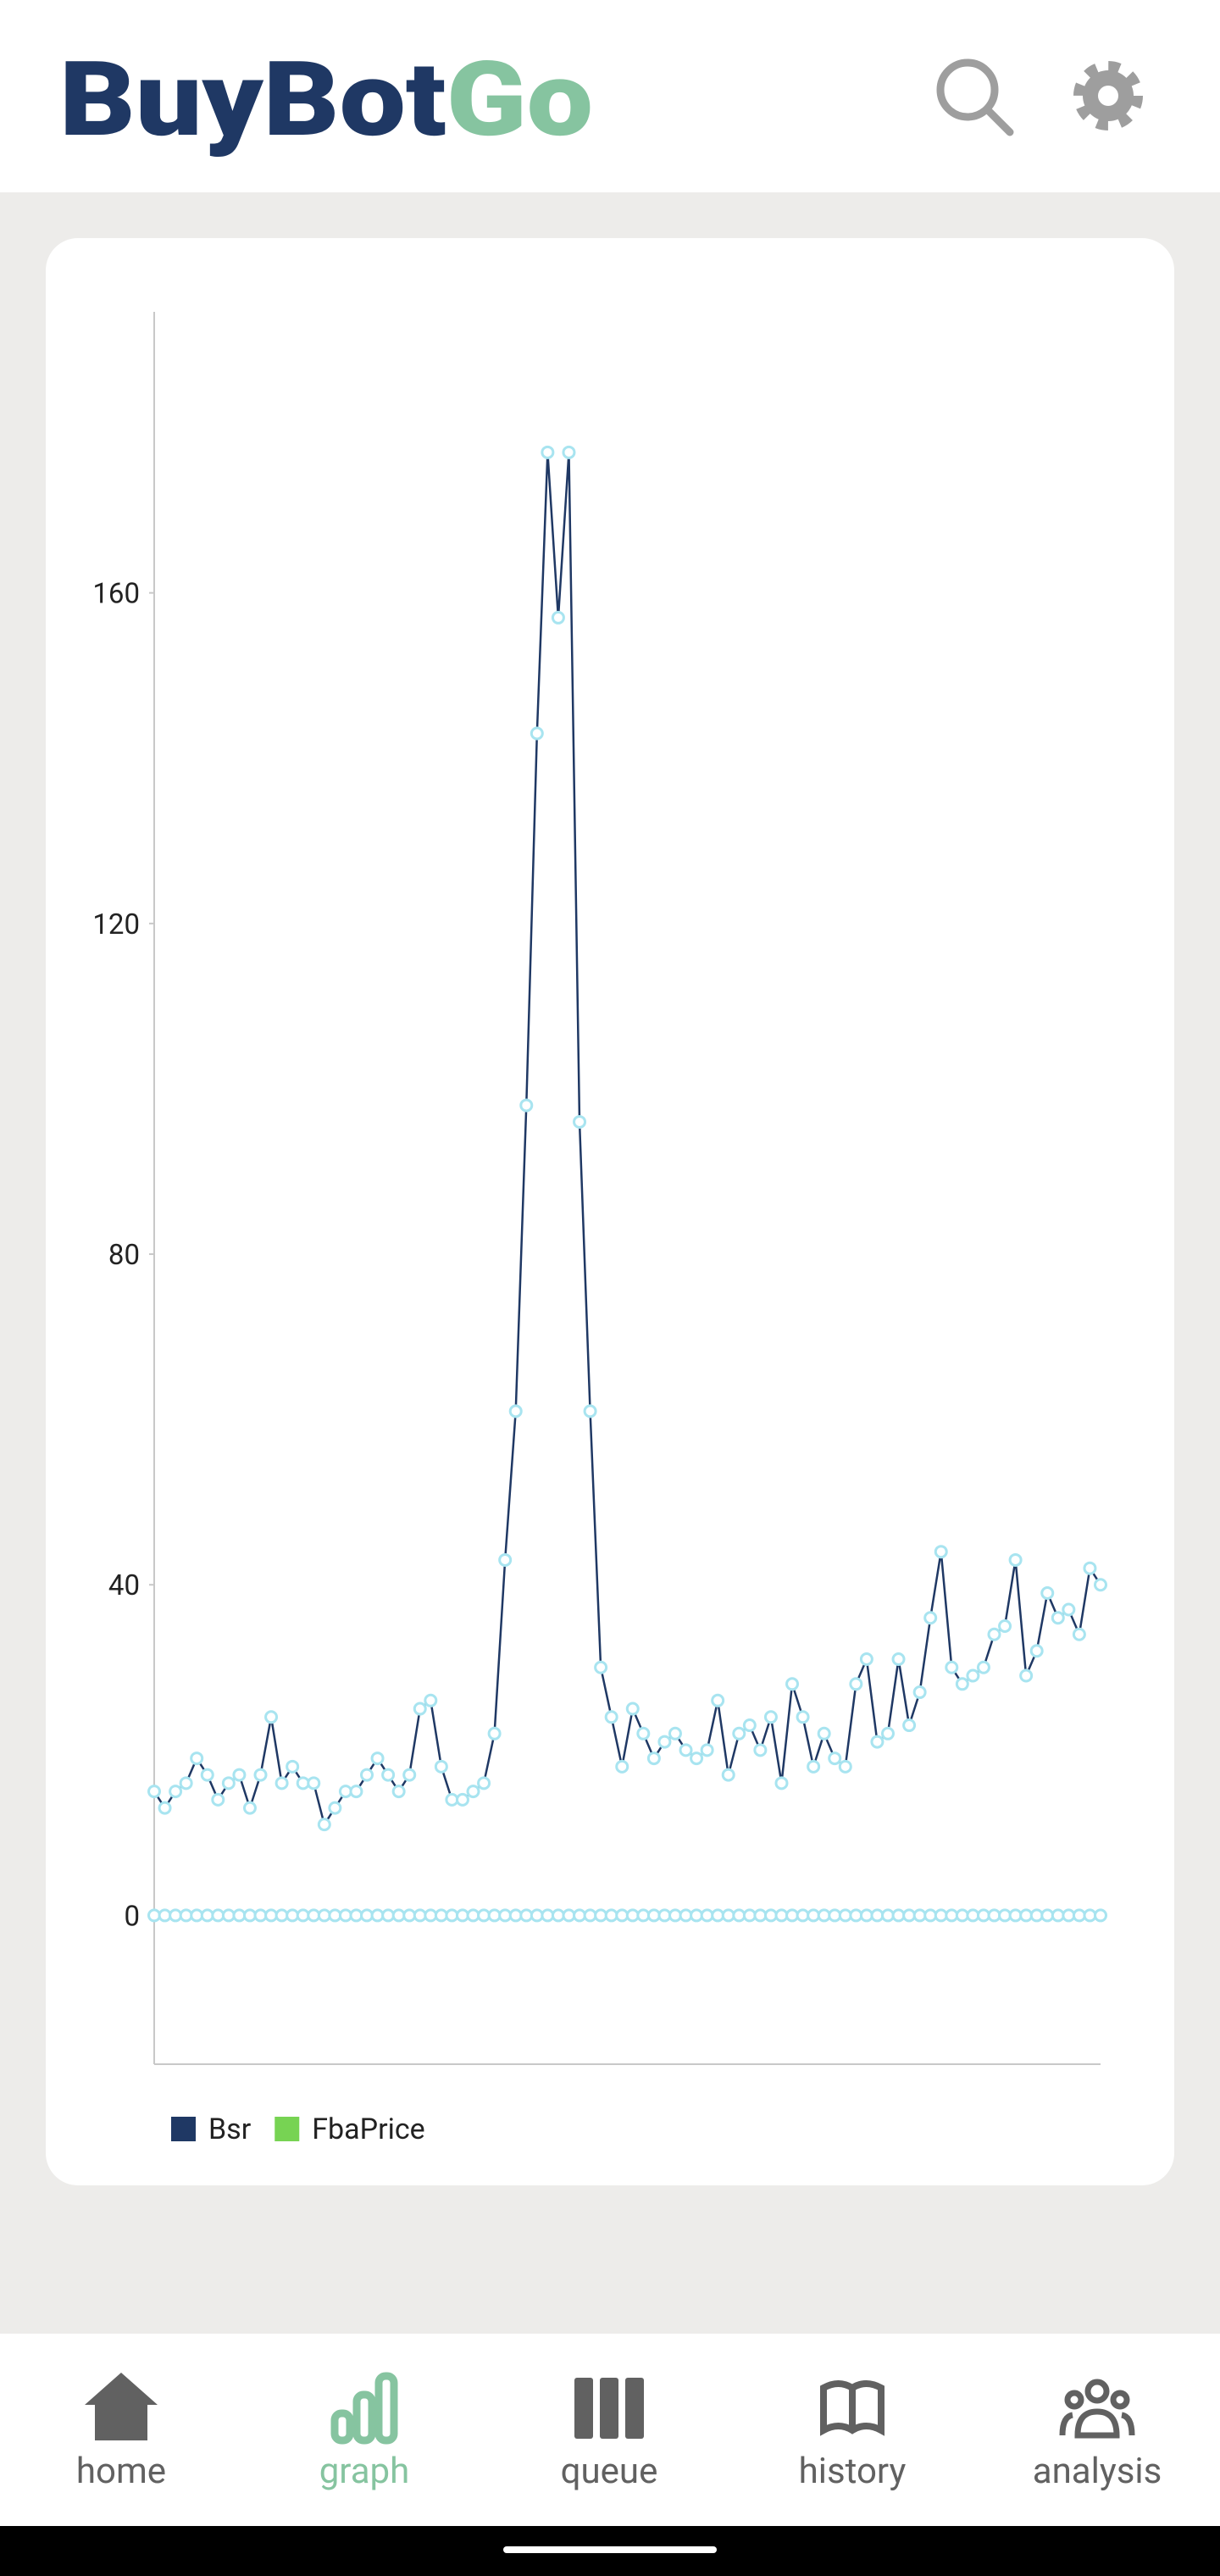 The height and width of the screenshot is (2576, 1220). I want to click on nav-label: history, so click(853, 2471).